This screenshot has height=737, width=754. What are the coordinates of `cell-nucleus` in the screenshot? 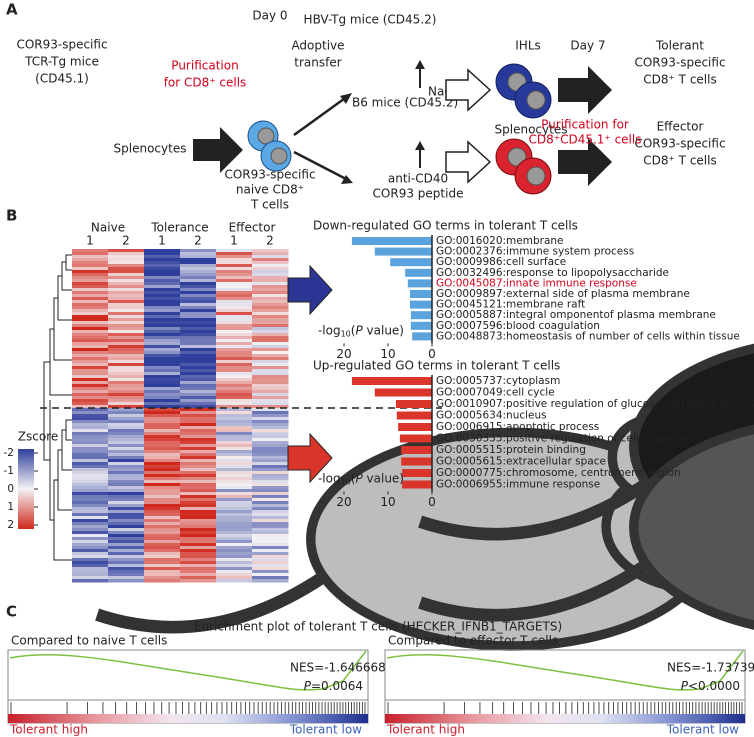 It's located at (517, 157).